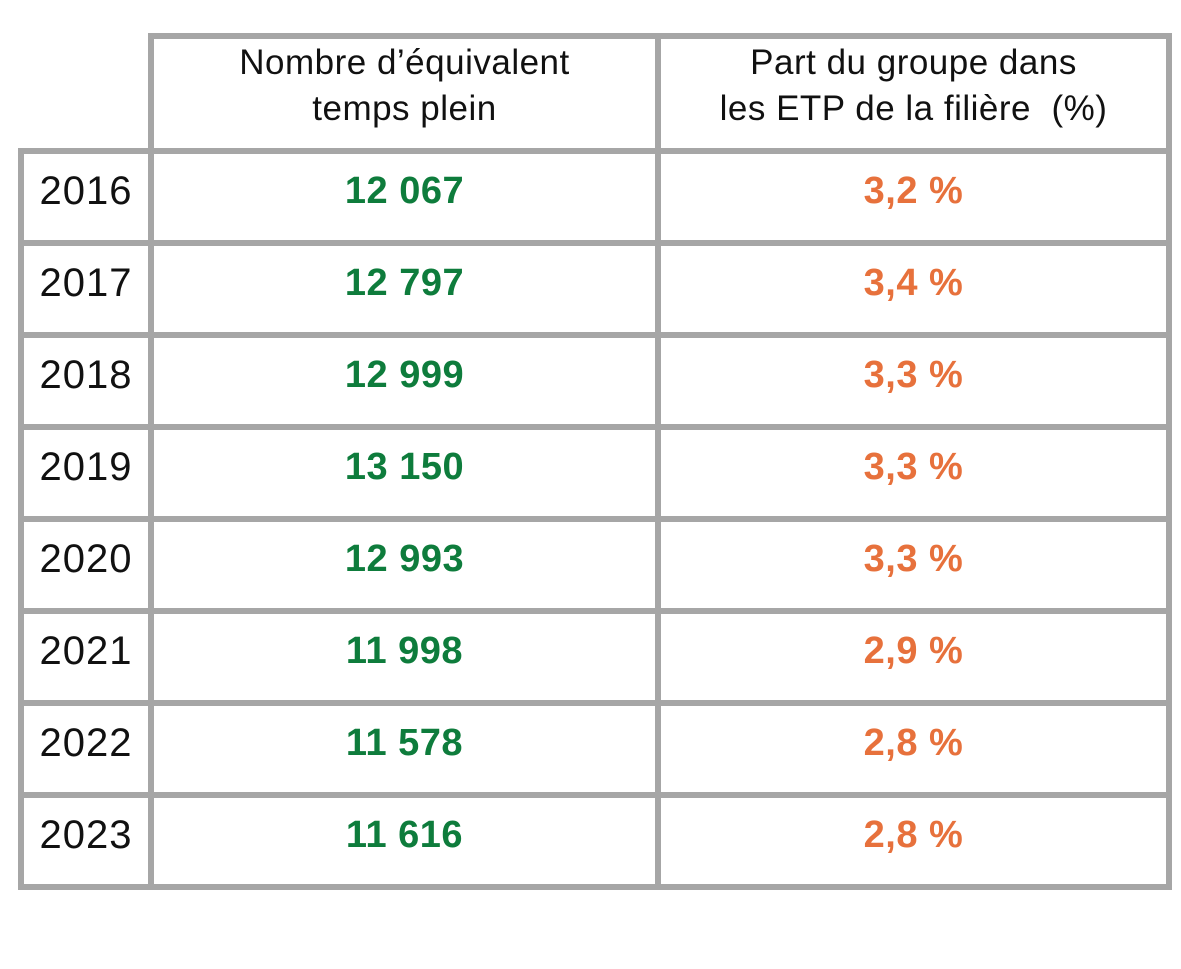  I want to click on year-cell: 2018, so click(86, 381).